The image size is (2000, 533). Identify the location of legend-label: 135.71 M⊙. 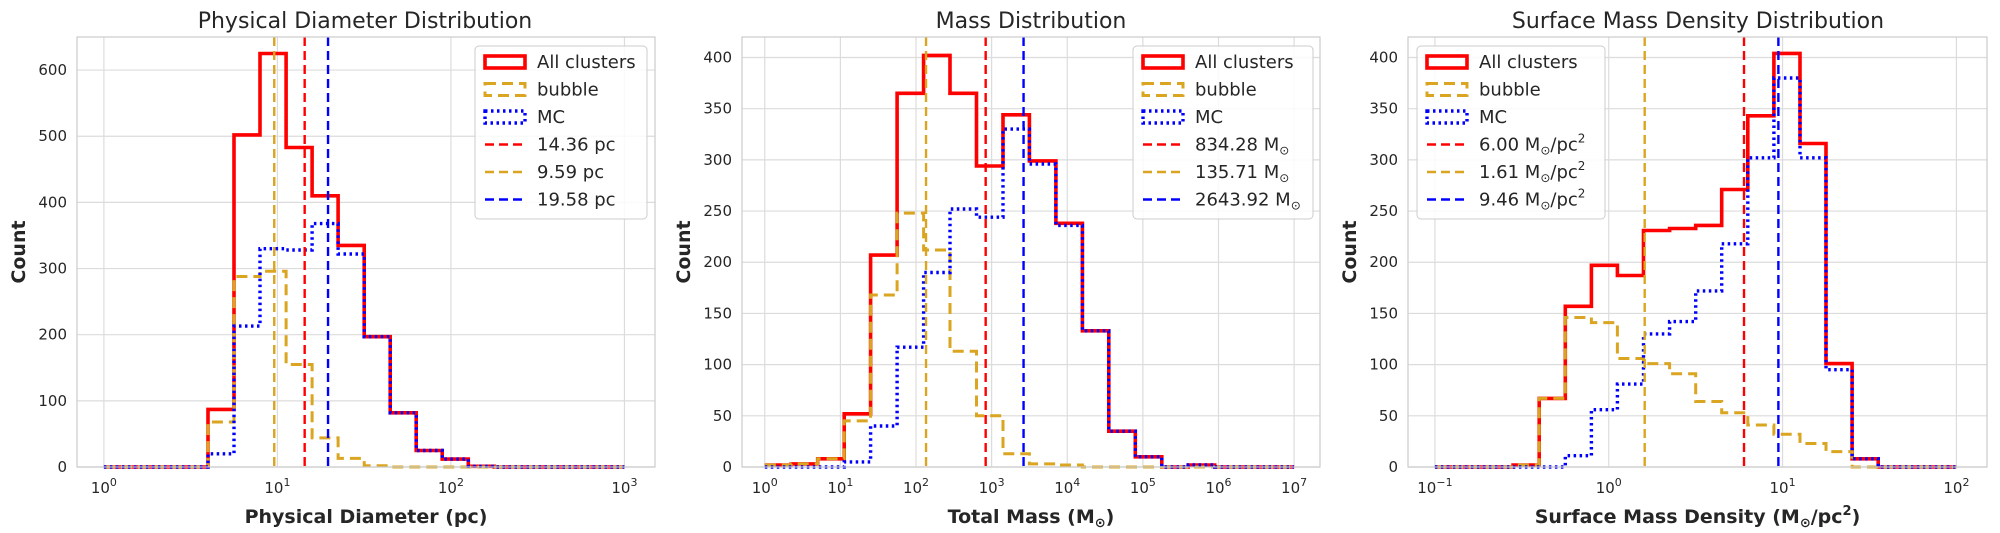
(1242, 173).